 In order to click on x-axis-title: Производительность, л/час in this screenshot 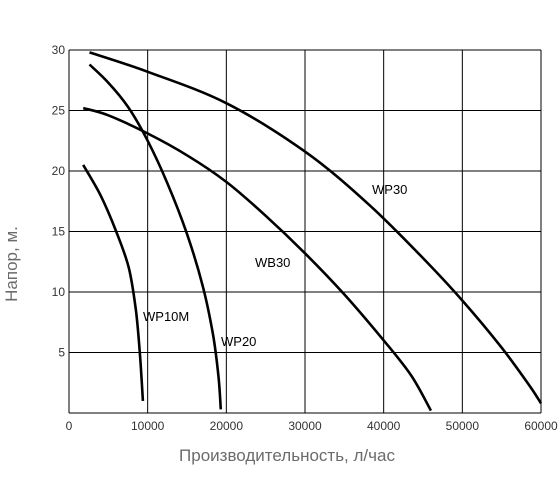, I will do `click(287, 455)`.